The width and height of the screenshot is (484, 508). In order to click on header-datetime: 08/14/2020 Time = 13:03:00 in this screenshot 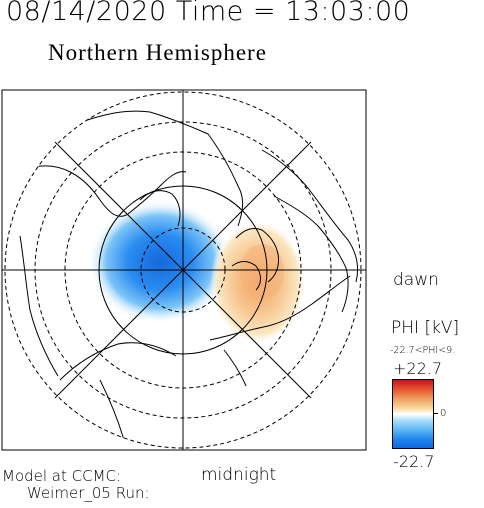, I will do `click(208, 13)`.